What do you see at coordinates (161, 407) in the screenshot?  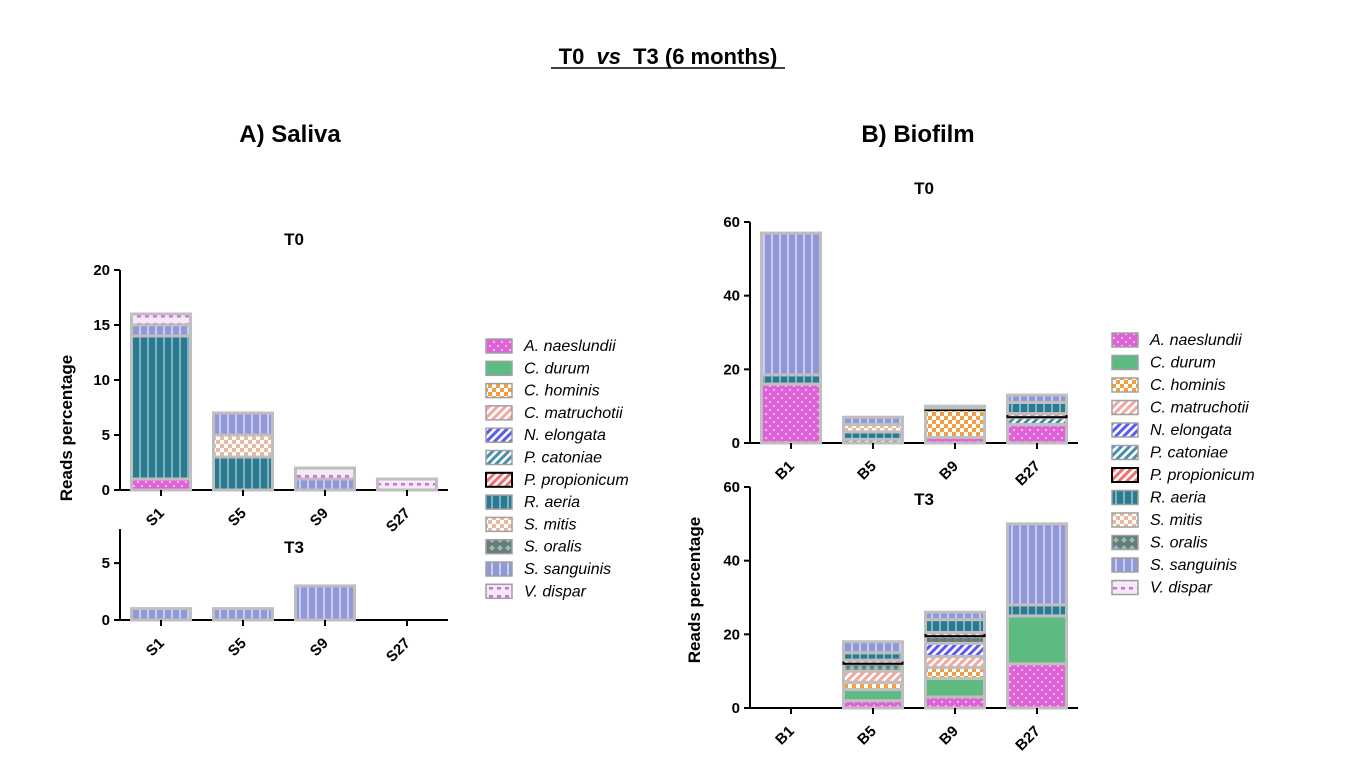 I see `bar-segment-s1-r-aeria` at bounding box center [161, 407].